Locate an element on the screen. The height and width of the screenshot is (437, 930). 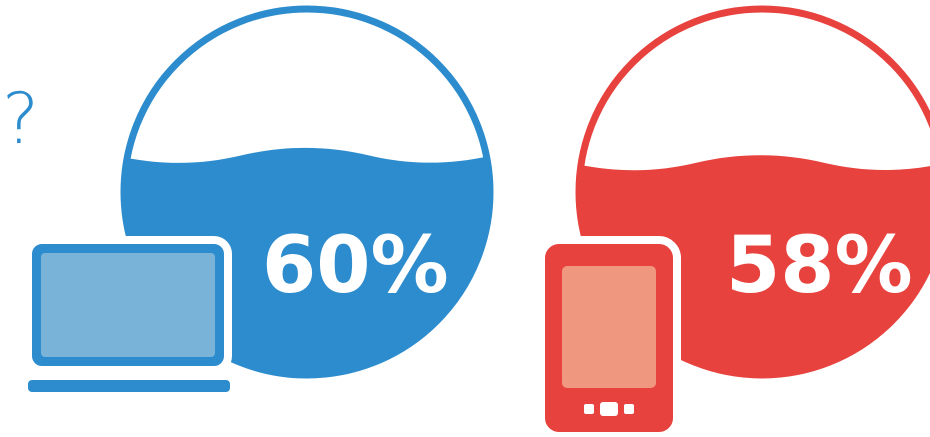
partial-question-text: ? is located at coordinates (21, 119).